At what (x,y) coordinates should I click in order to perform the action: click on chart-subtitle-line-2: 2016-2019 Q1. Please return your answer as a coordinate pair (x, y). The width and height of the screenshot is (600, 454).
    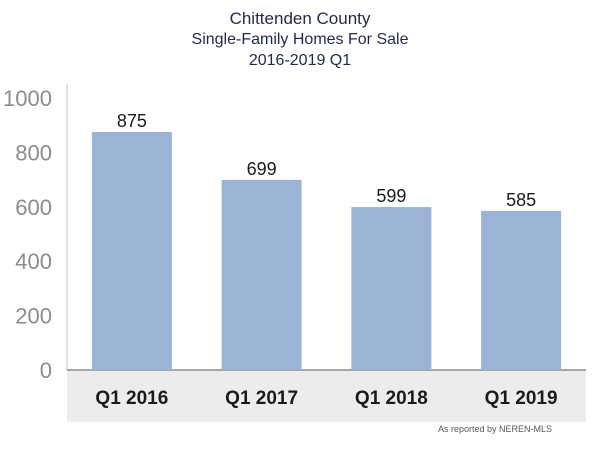
    Looking at the image, I should click on (300, 60).